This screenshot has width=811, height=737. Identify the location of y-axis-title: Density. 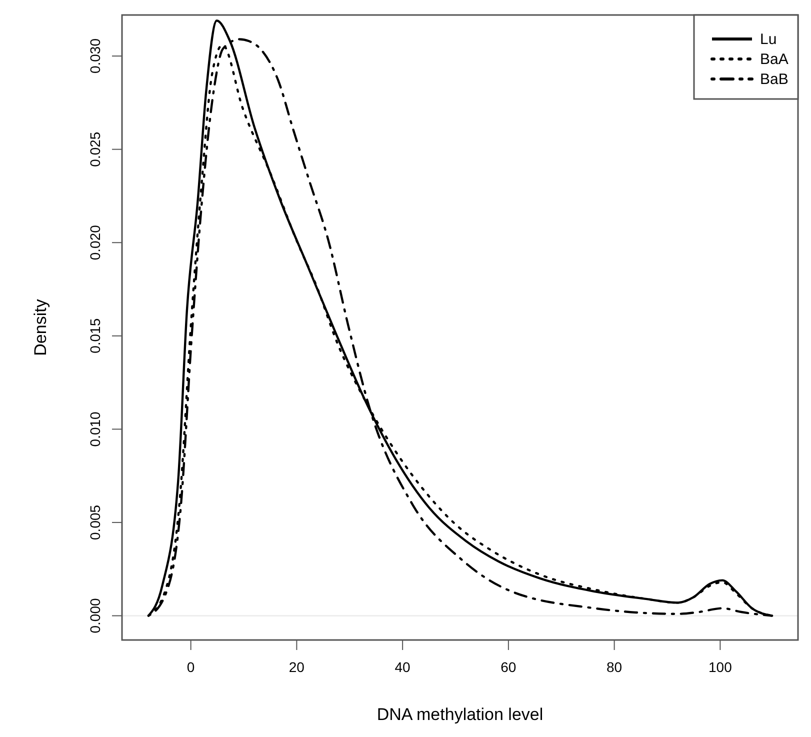
(40, 327).